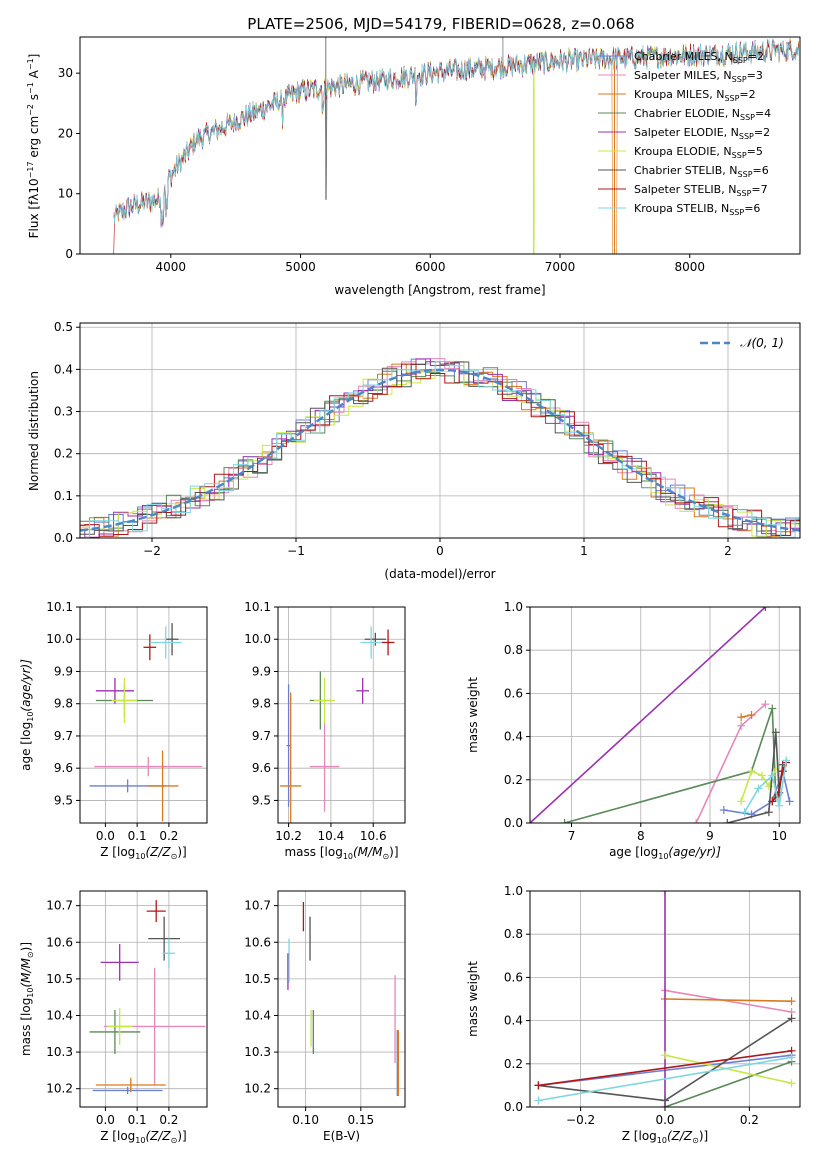 The image size is (819, 1170). Describe the element at coordinates (580, 1120) in the screenshot. I see `x-tick-label: −0.2` at that location.